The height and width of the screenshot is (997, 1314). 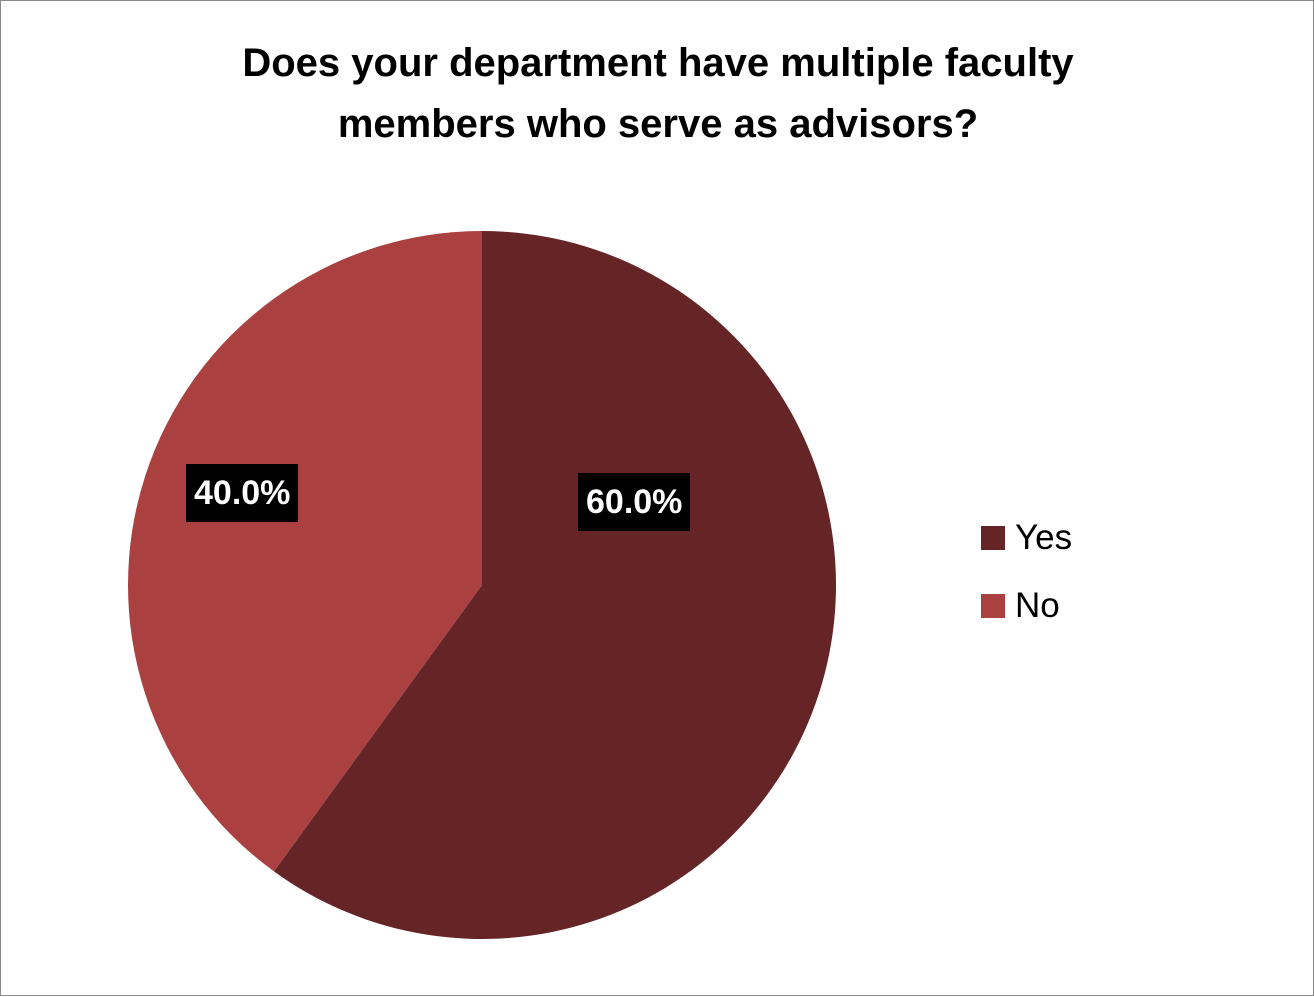 What do you see at coordinates (993, 606) in the screenshot?
I see `legend-swatch-no` at bounding box center [993, 606].